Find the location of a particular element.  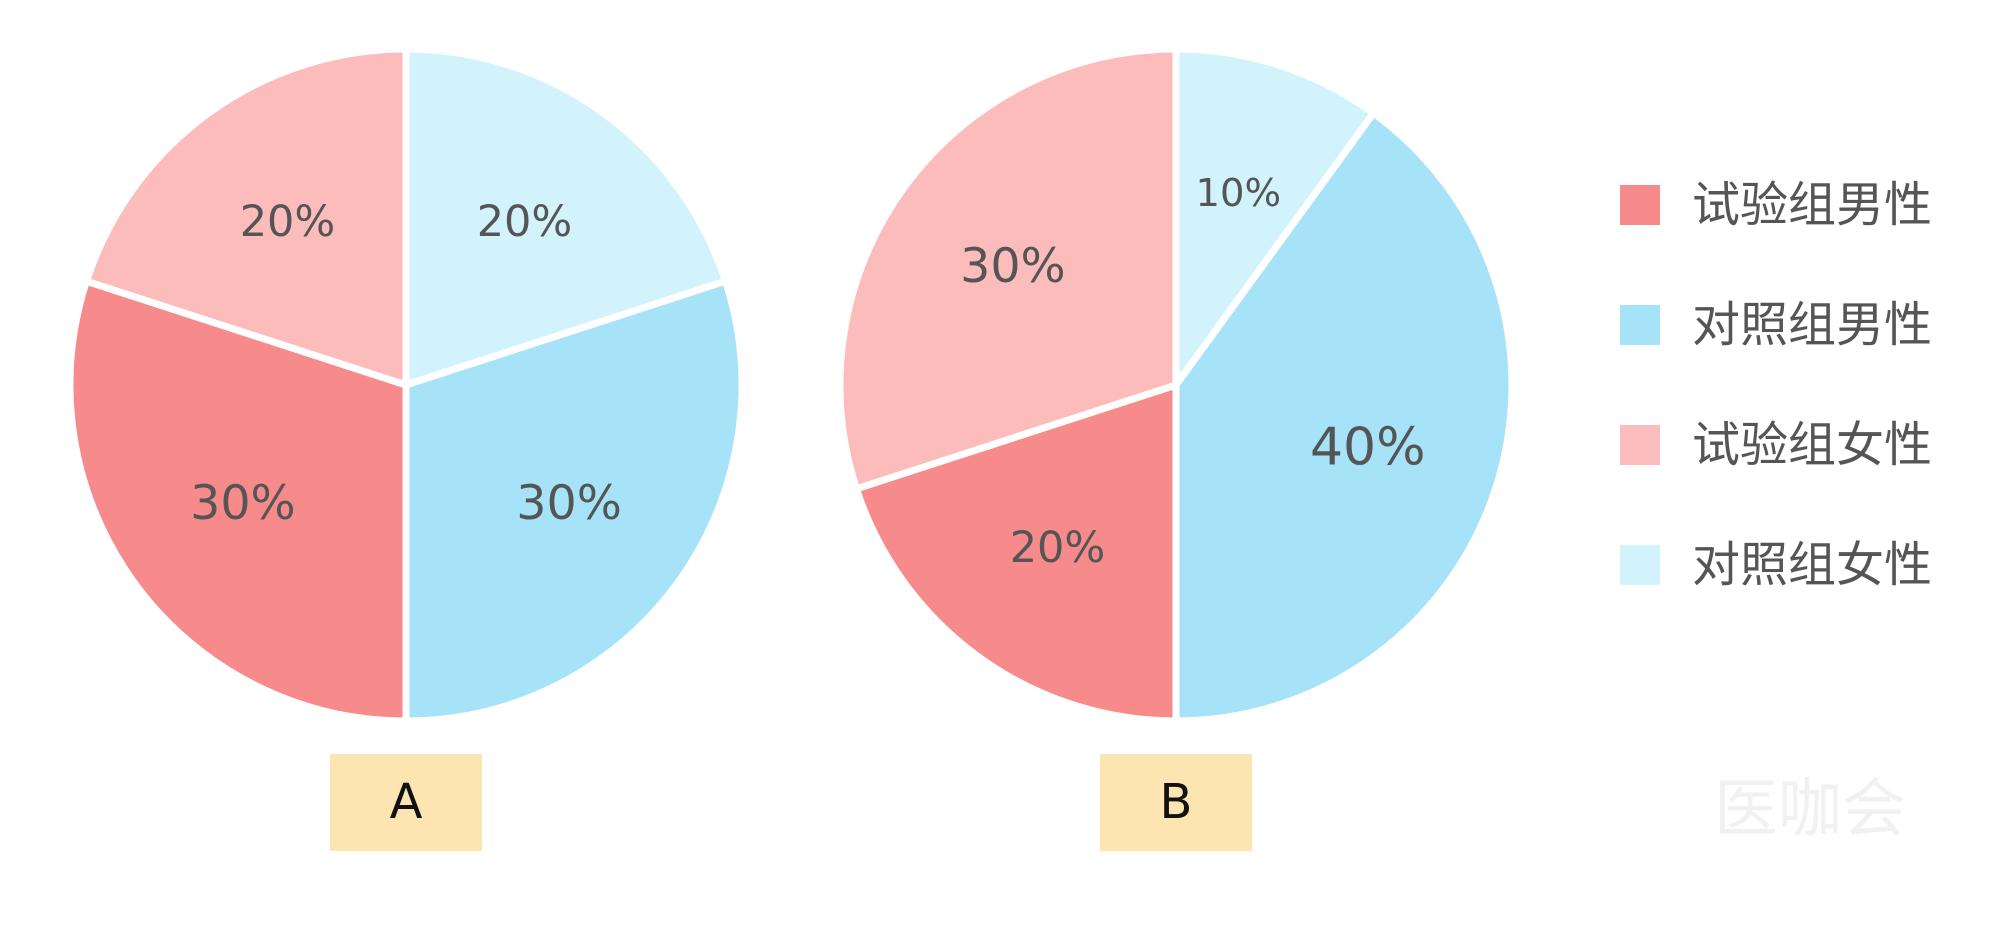

legend-label: 对照组男性 is located at coordinates (1812, 325).